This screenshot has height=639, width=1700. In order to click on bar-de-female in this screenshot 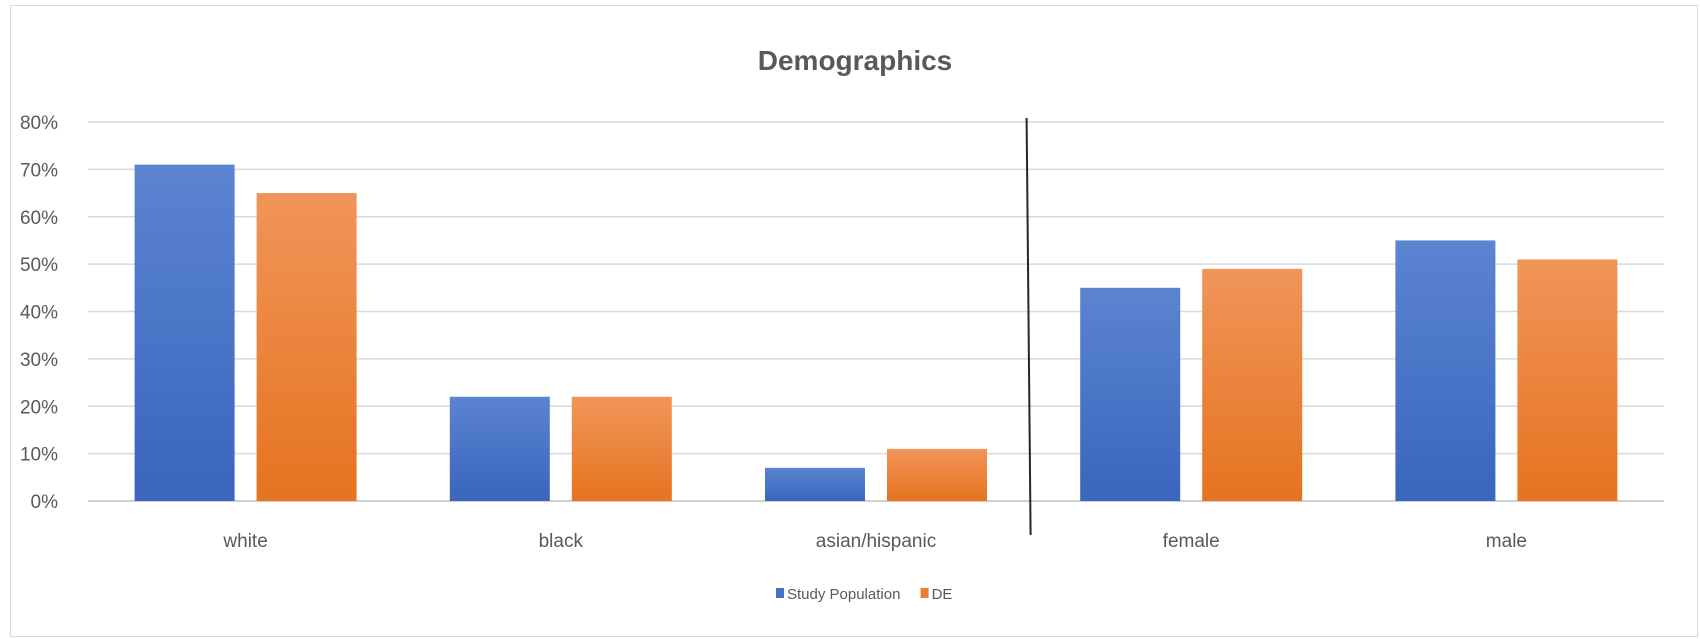, I will do `click(1252, 384)`.